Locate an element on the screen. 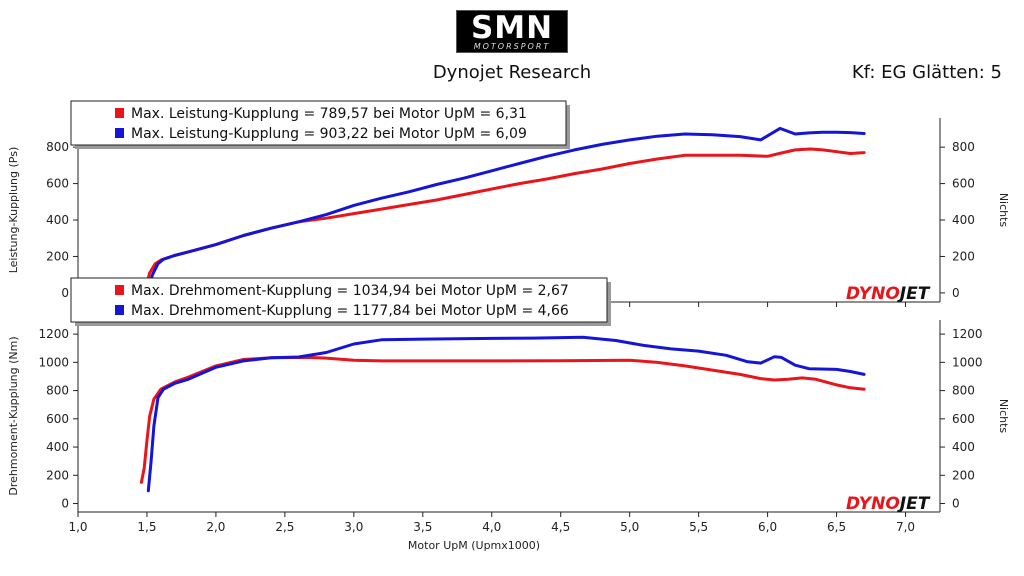 This screenshot has height=576, width=1024. x-tick-label: 2,0 is located at coordinates (215, 527).